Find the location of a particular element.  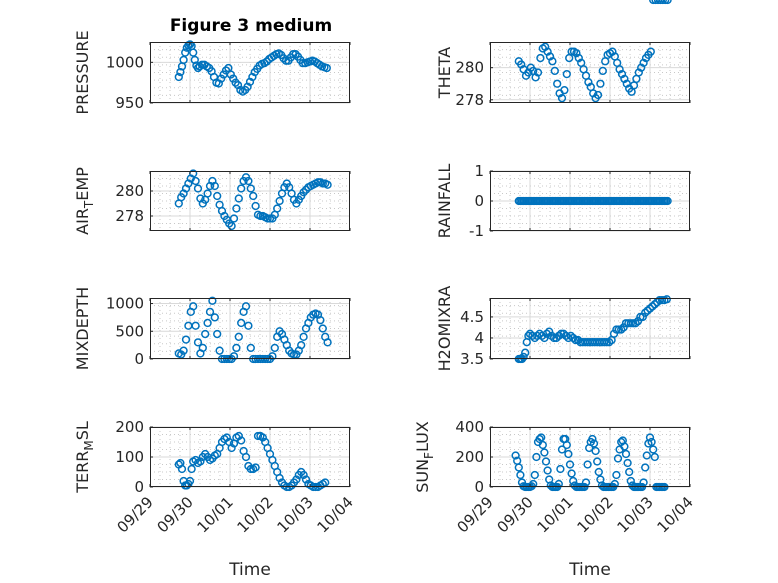

y-axis-label: SUNFLUX is located at coordinates (424, 457).